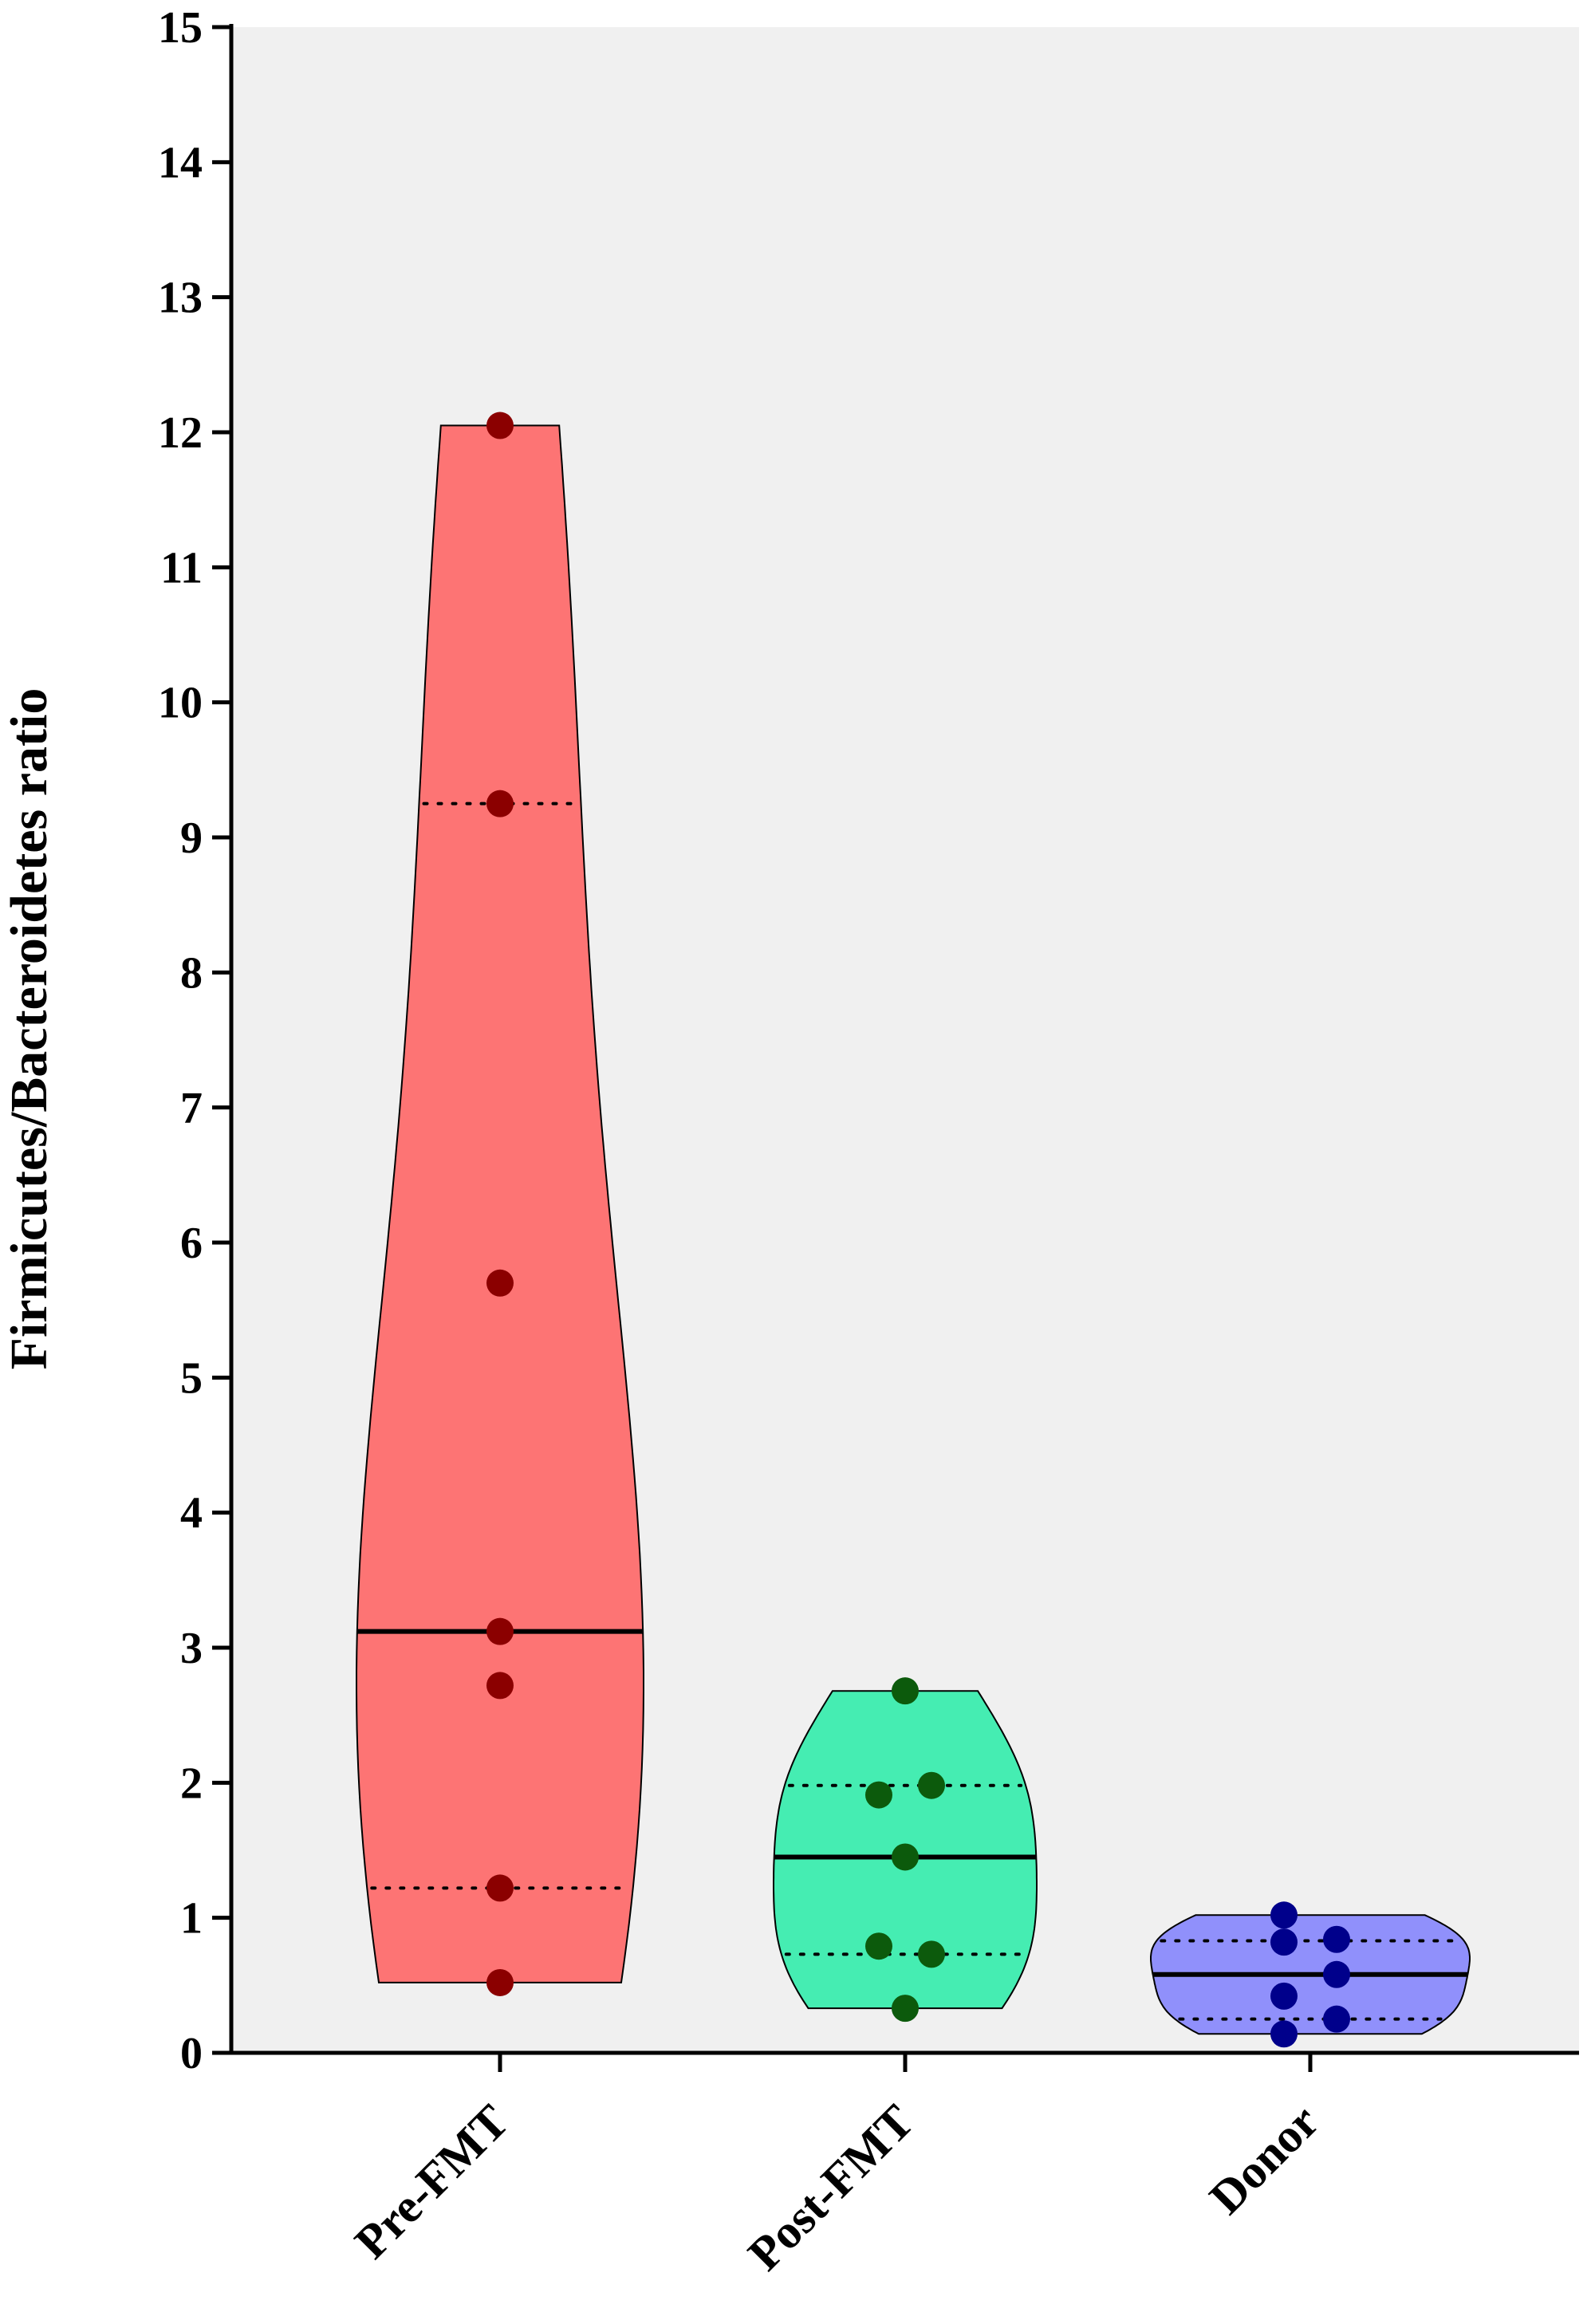  I want to click on y-tick-label: 4, so click(191, 1513).